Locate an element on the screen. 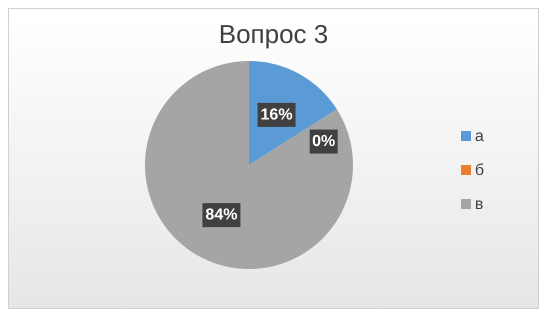  data-label: 84% is located at coordinates (221, 215).